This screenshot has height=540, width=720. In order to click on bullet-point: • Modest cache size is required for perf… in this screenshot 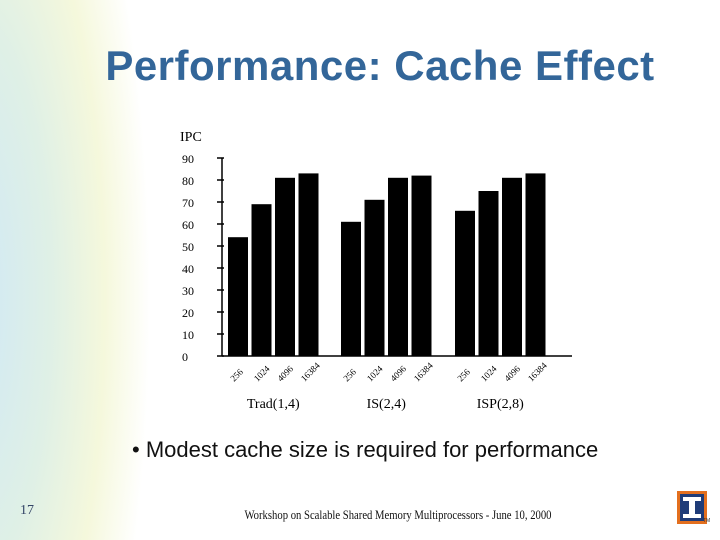, I will do `click(365, 449)`.